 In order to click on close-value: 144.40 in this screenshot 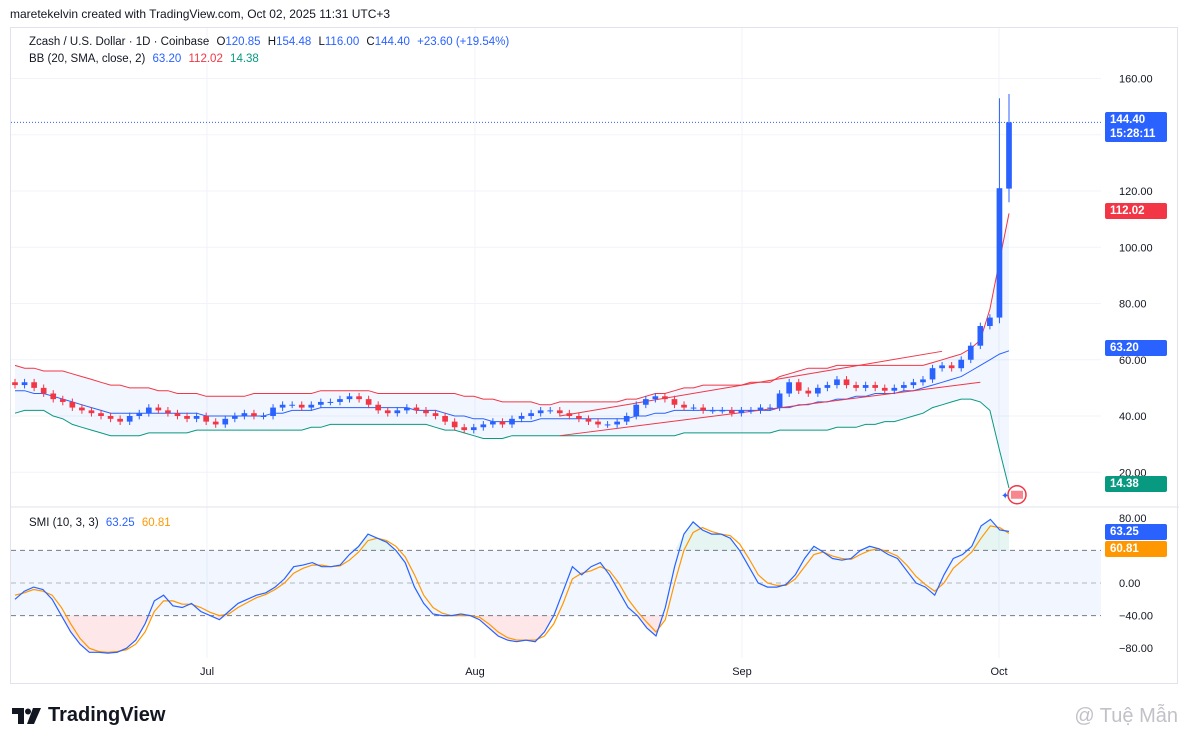, I will do `click(392, 42)`.